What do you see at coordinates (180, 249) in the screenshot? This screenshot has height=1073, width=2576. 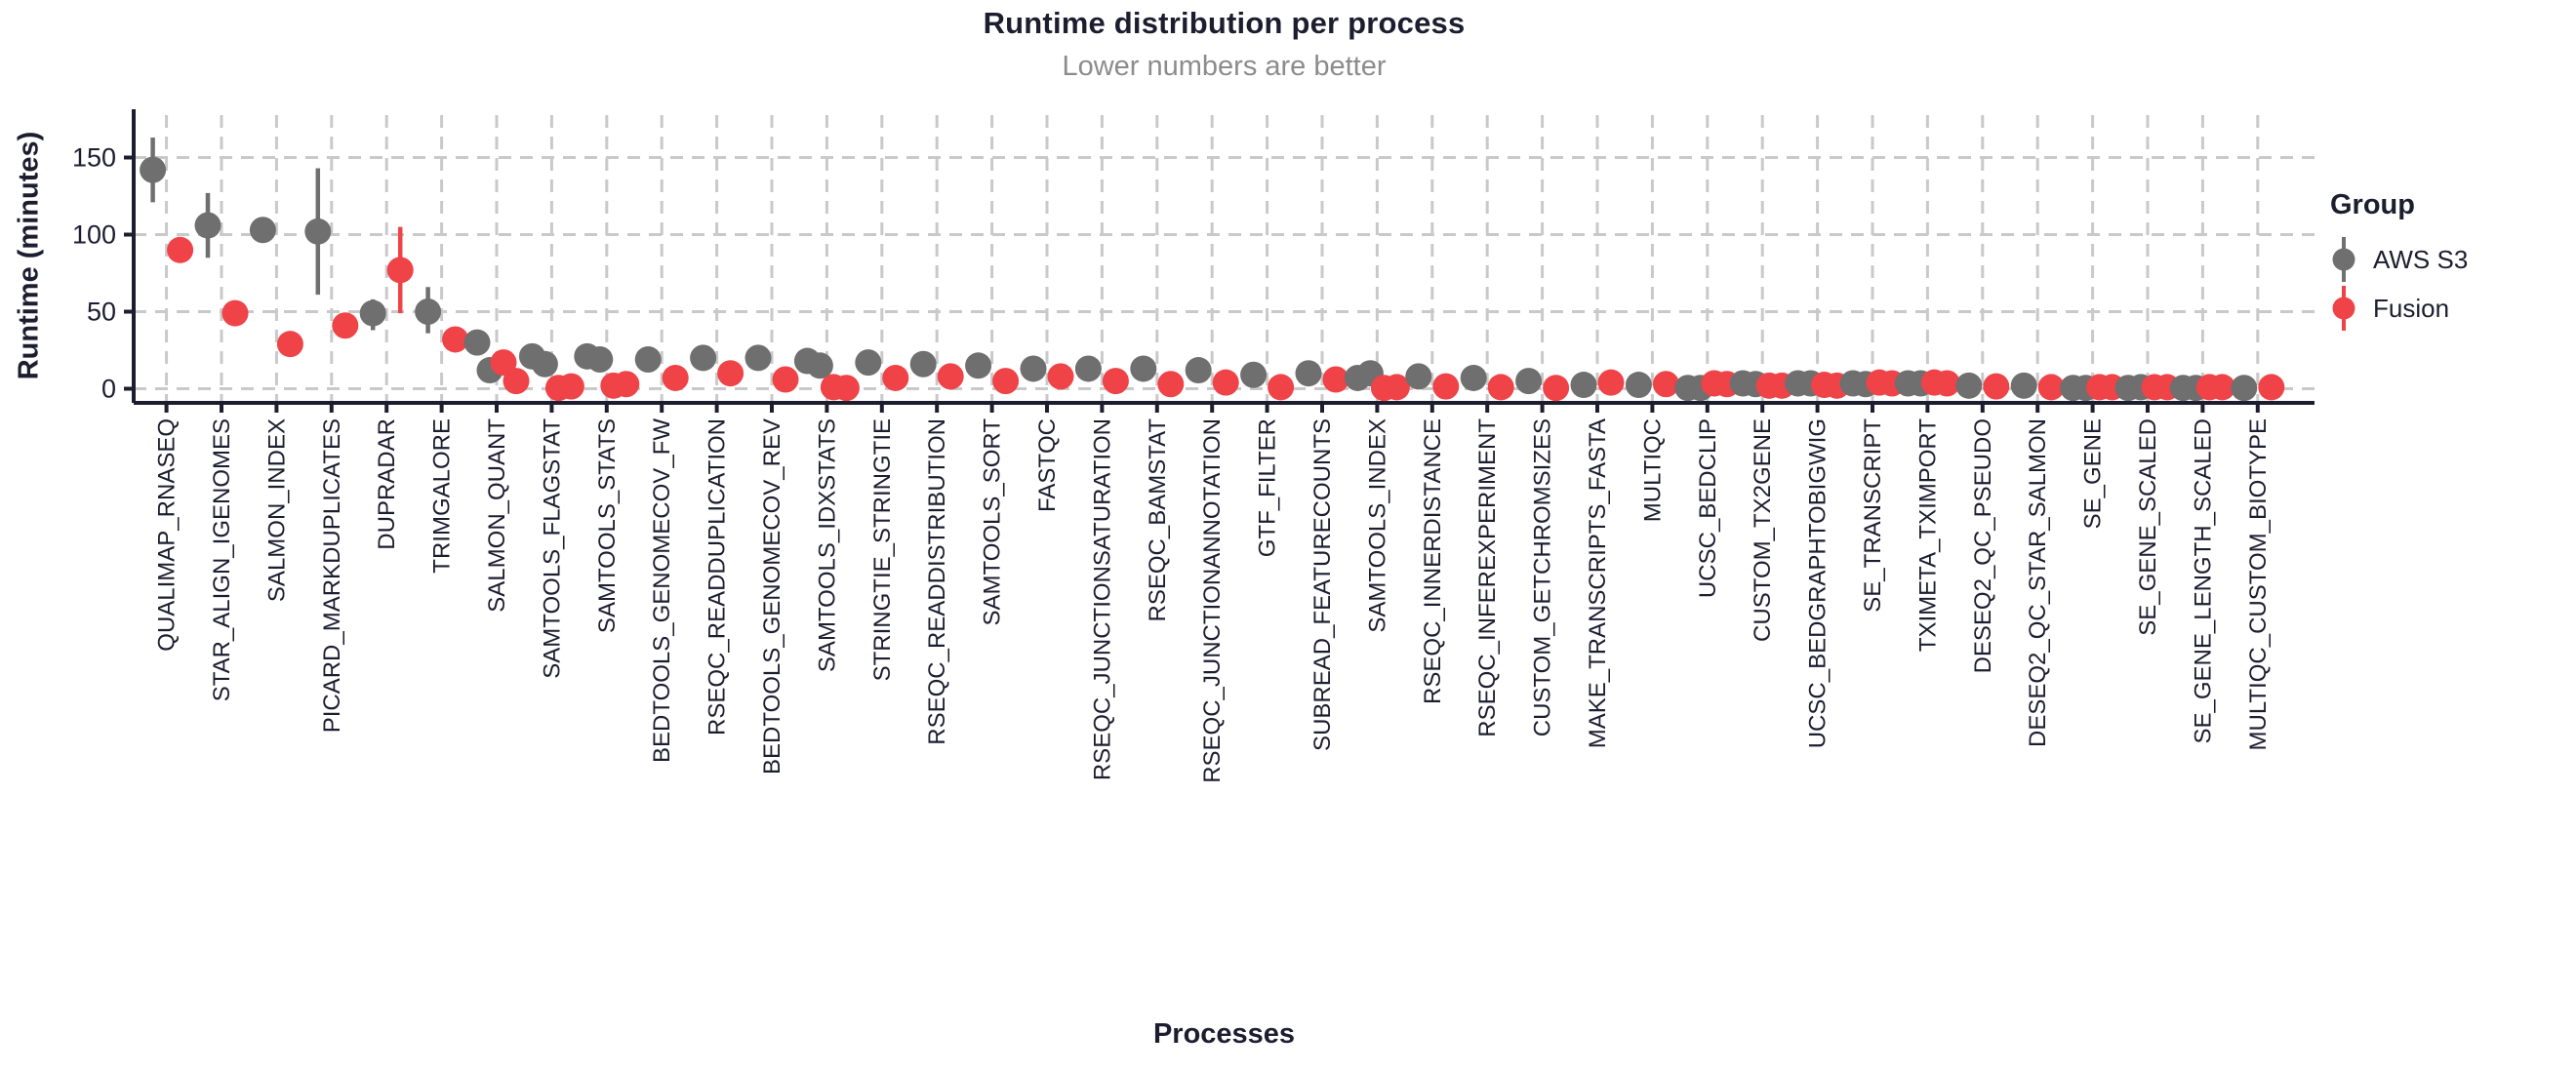 I see `point-fusion-QUALIMAP_RNASEQ` at bounding box center [180, 249].